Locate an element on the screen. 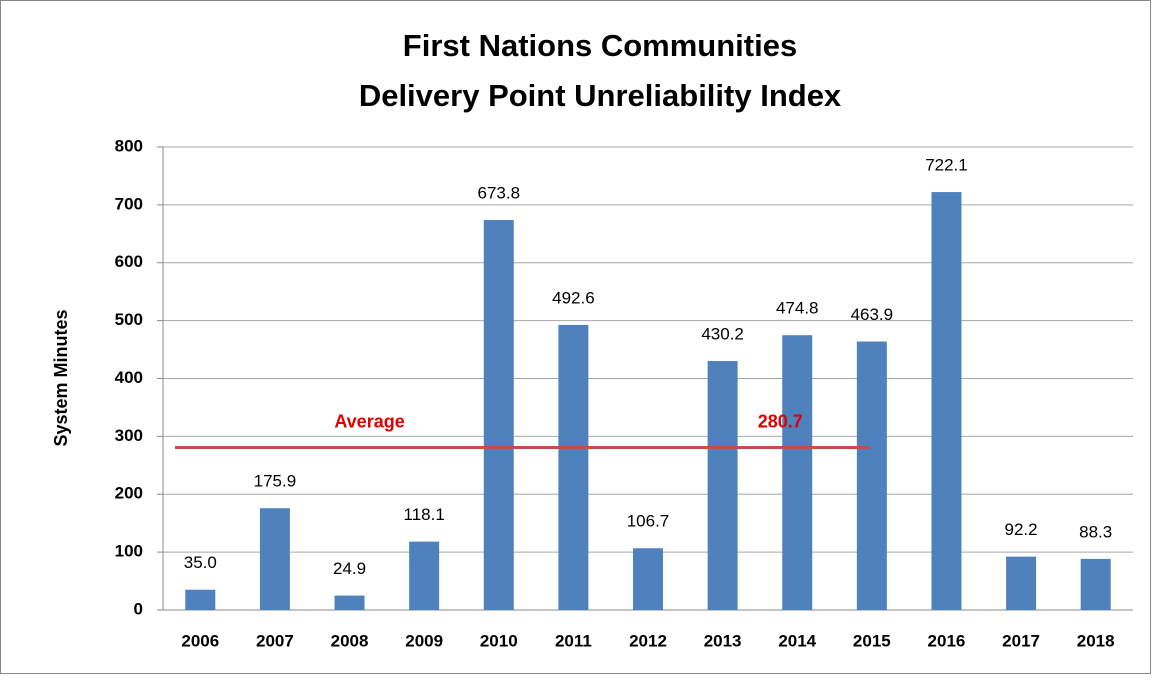 Image resolution: width=1153 pixels, height=681 pixels. x-tick-label: 2013 is located at coordinates (723, 640).